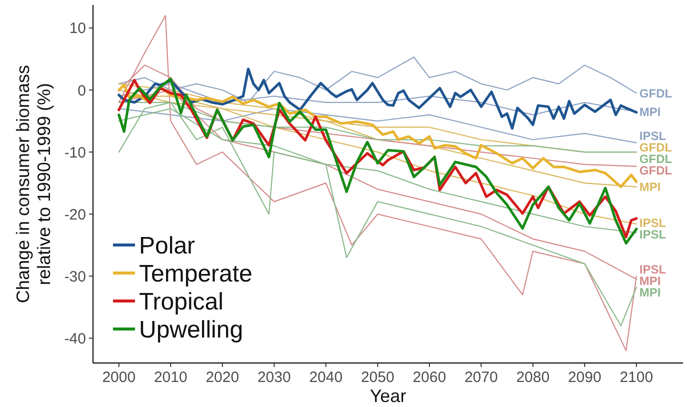  Describe the element at coordinates (75, 215) in the screenshot. I see `y-tick-label: -20` at that location.